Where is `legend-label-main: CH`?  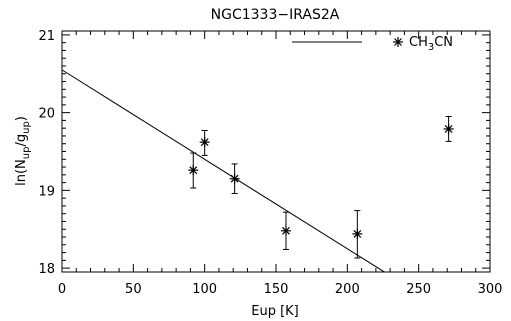
legend-label-main: CH is located at coordinates (418, 42).